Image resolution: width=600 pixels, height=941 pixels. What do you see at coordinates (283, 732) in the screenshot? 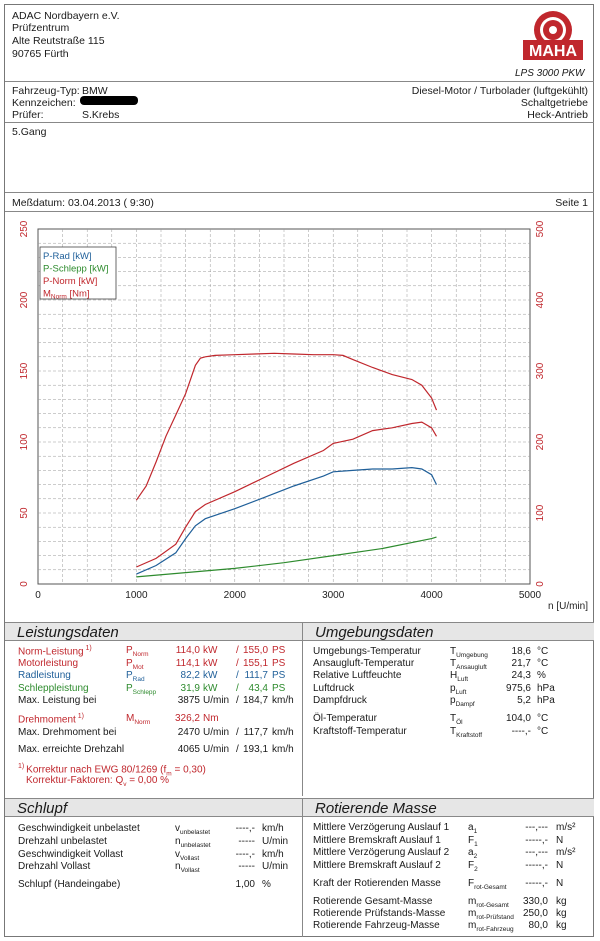
I see `unit2: km/h` at bounding box center [283, 732].